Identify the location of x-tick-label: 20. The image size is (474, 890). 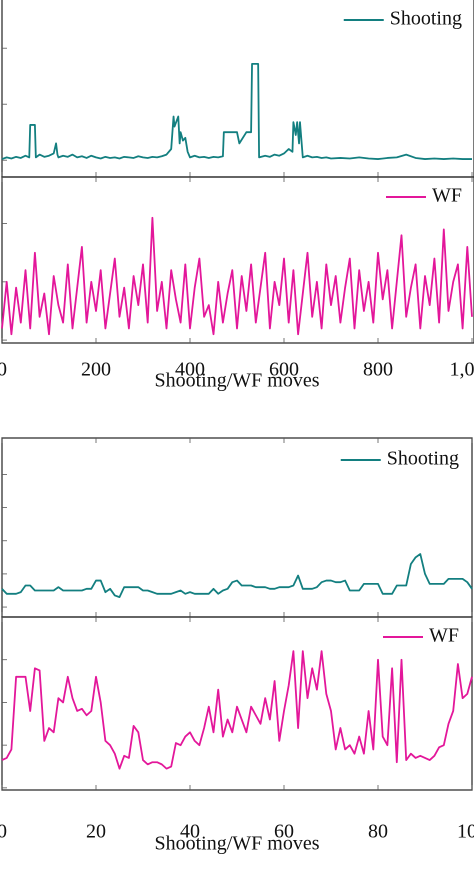
(96, 832).